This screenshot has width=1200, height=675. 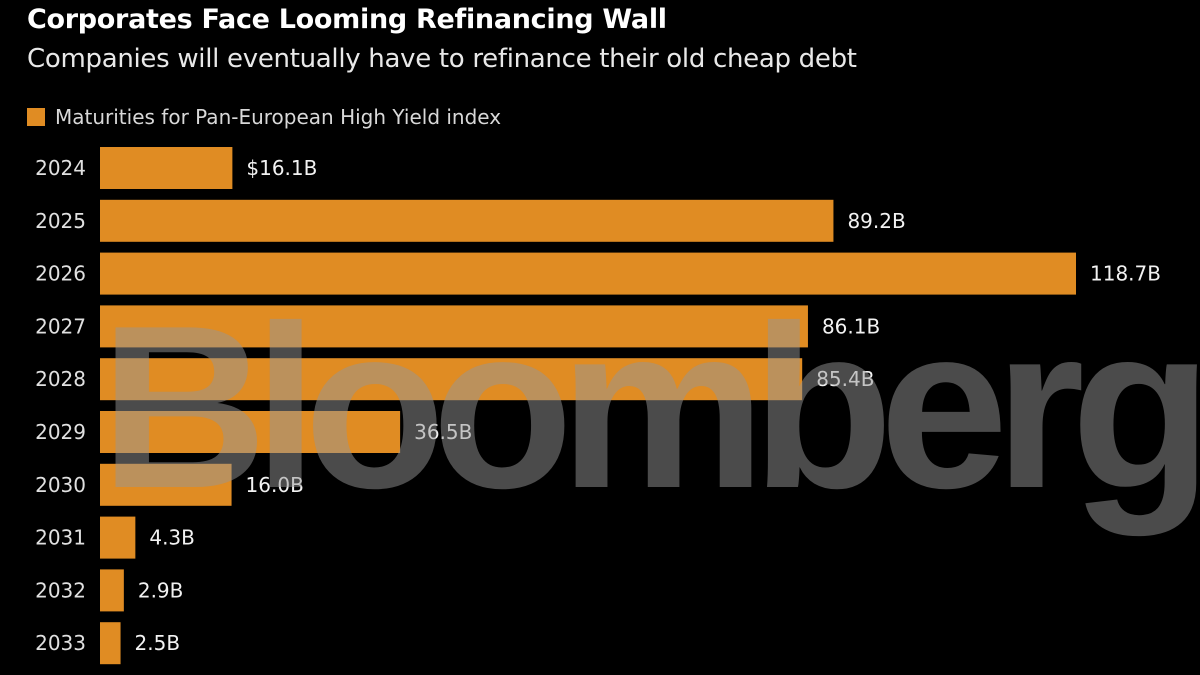 I want to click on bar-2027, so click(x=454, y=326).